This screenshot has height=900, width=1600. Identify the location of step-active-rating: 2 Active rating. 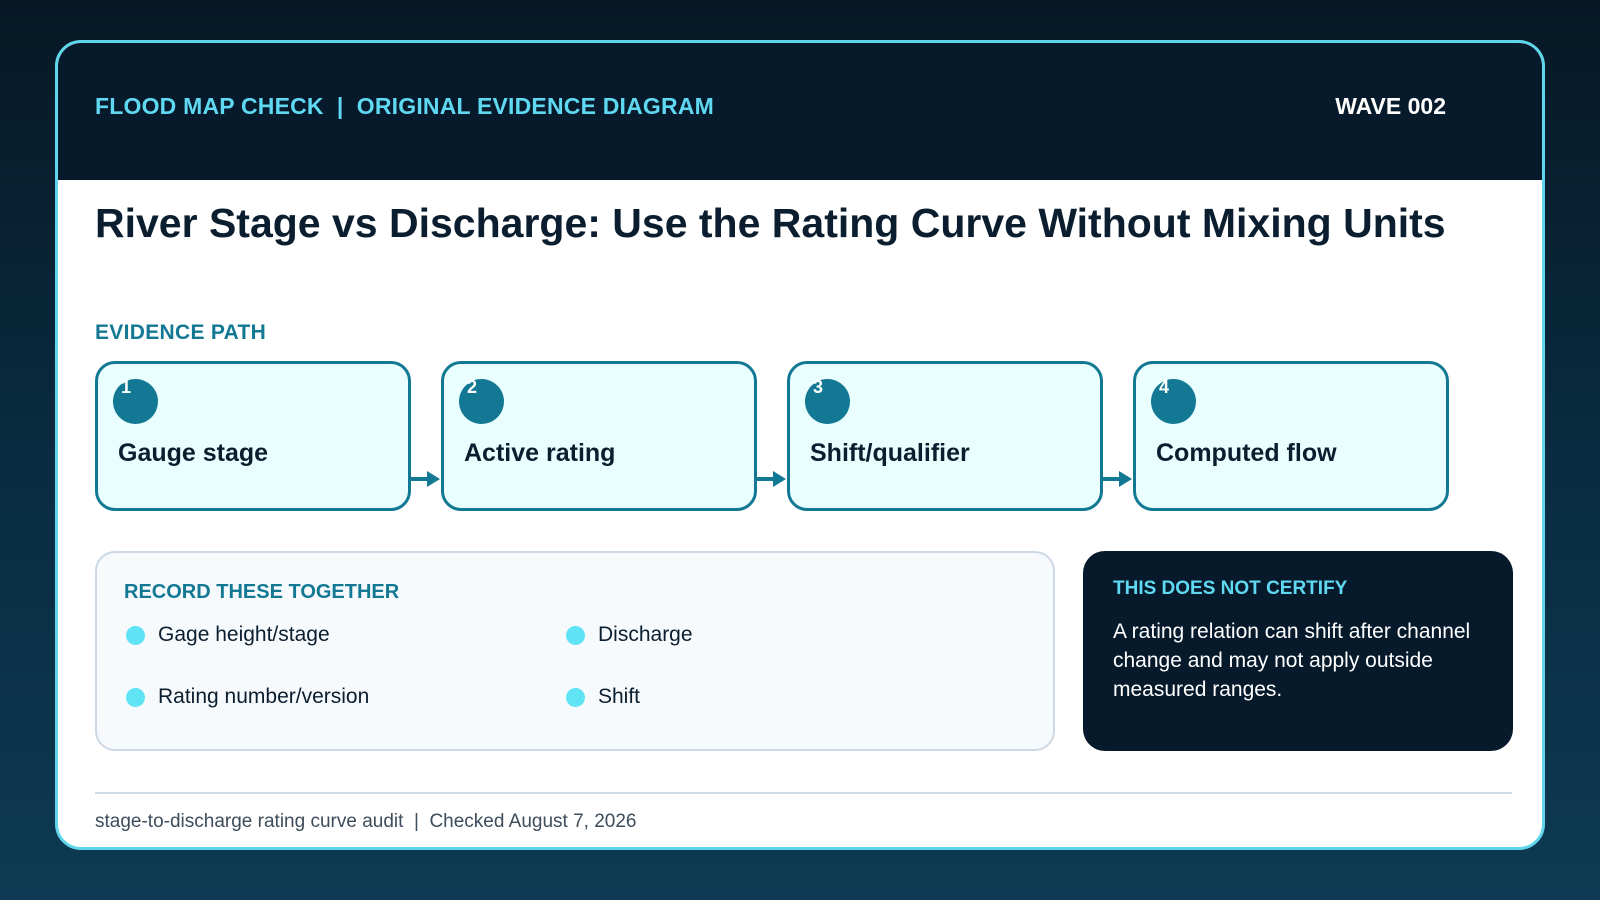
(599, 436).